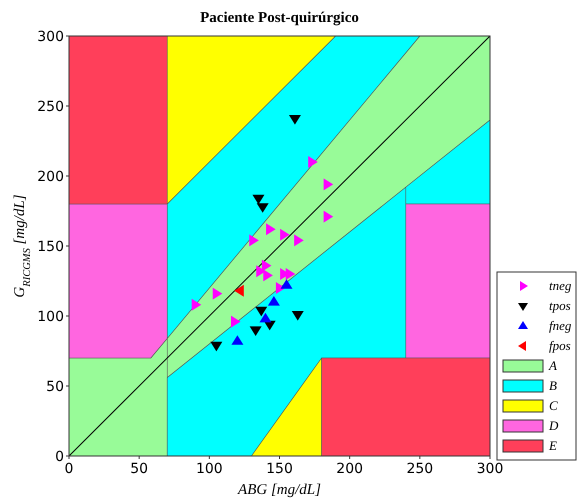 This screenshot has width=578, height=502. Describe the element at coordinates (50, 317) in the screenshot. I see `y-tick-label: 100` at that location.